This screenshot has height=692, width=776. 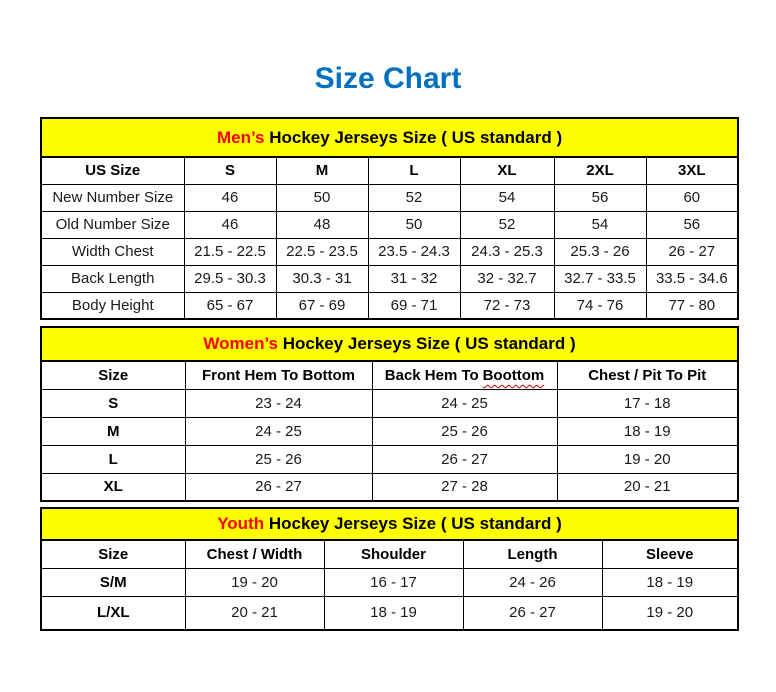 I want to click on cell: 74 - 76, so click(x=600, y=305).